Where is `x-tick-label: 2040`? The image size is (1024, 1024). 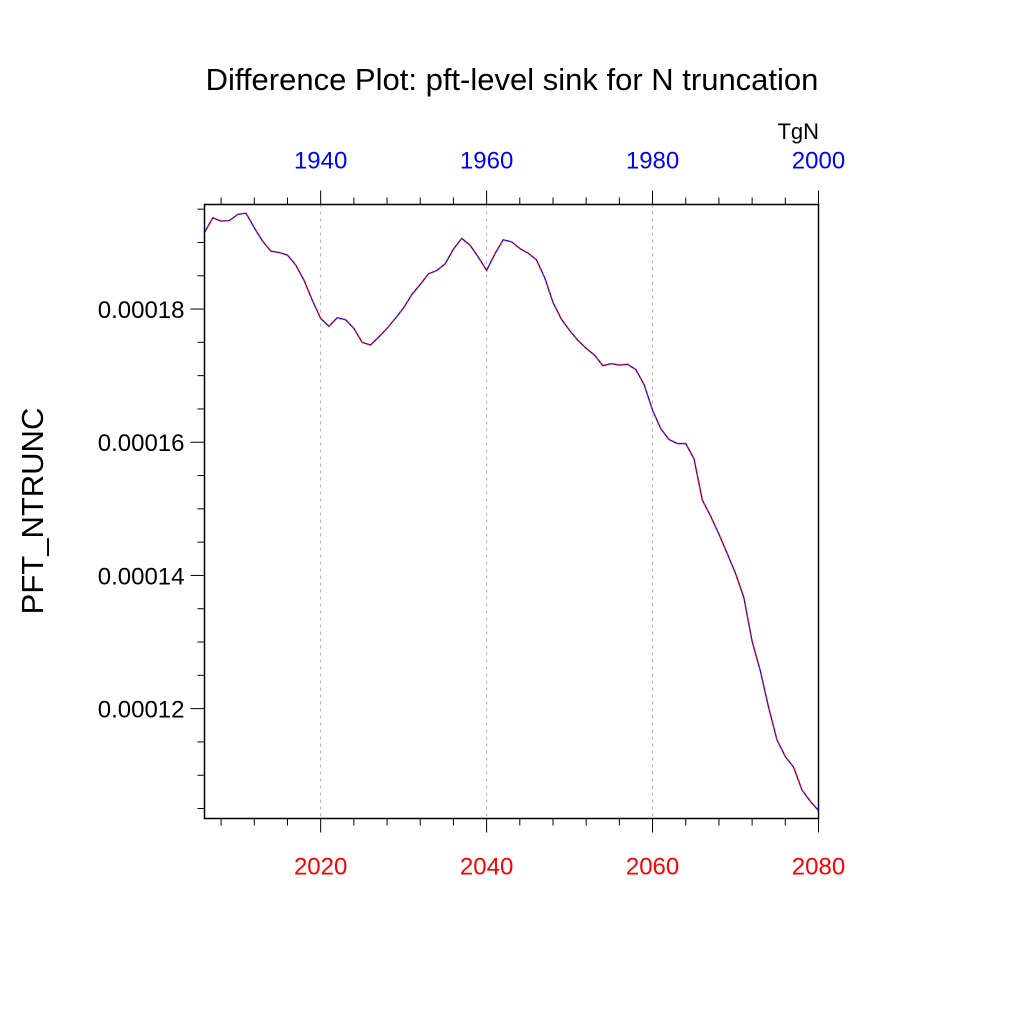
x-tick-label: 2040 is located at coordinates (486, 867).